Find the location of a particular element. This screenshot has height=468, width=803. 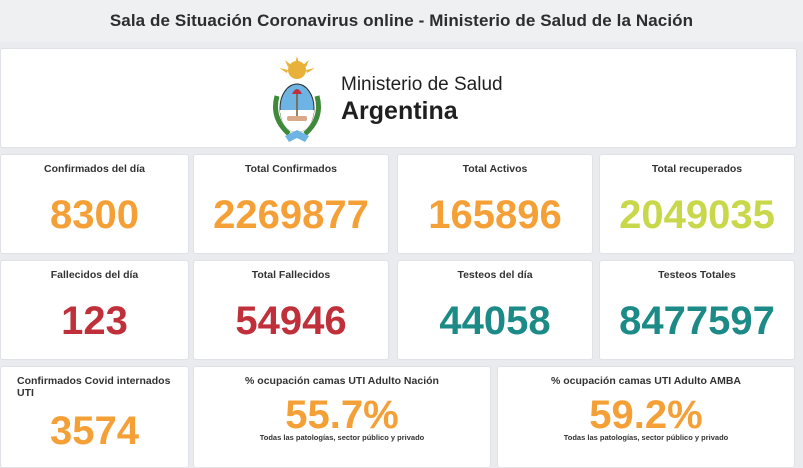

stat-label: Total recuperados is located at coordinates (697, 169).